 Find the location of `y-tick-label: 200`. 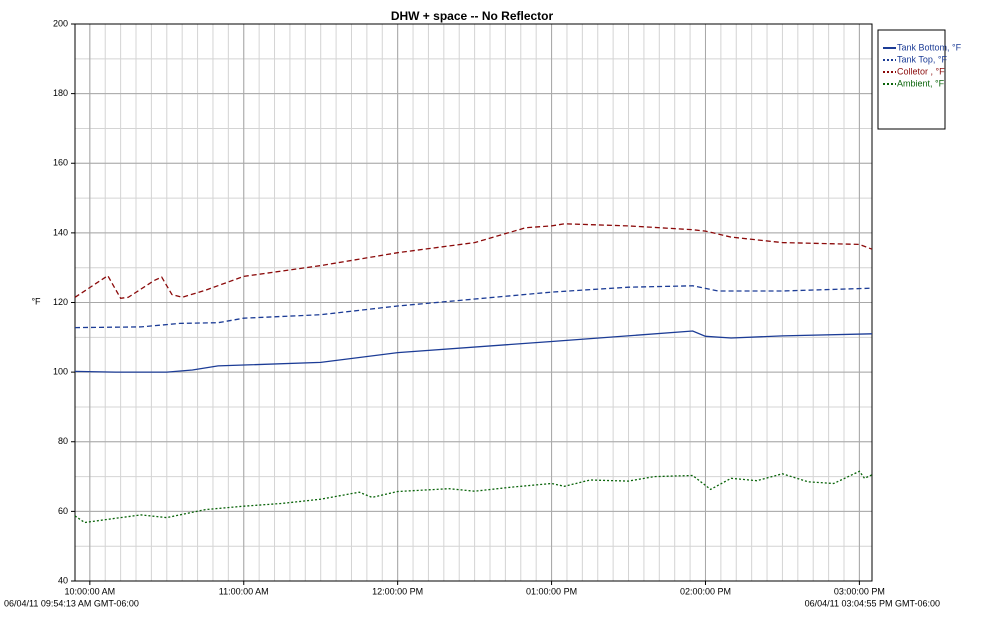

y-tick-label: 200 is located at coordinates (60, 23).